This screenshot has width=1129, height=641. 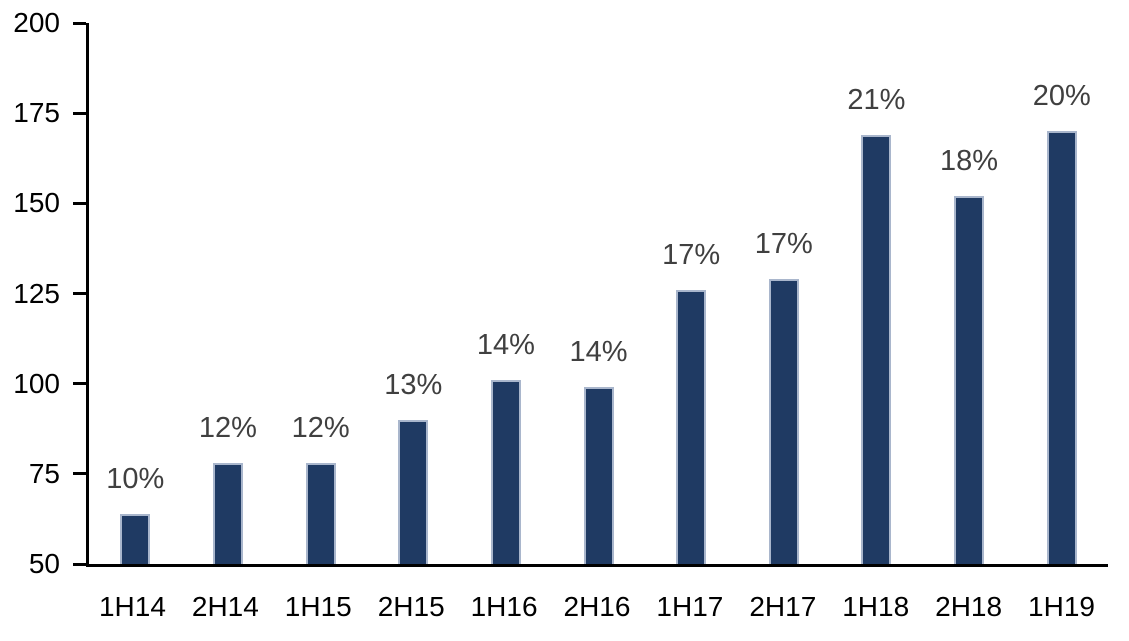 What do you see at coordinates (783, 606) in the screenshot?
I see `x-tick-label: 2H17` at bounding box center [783, 606].